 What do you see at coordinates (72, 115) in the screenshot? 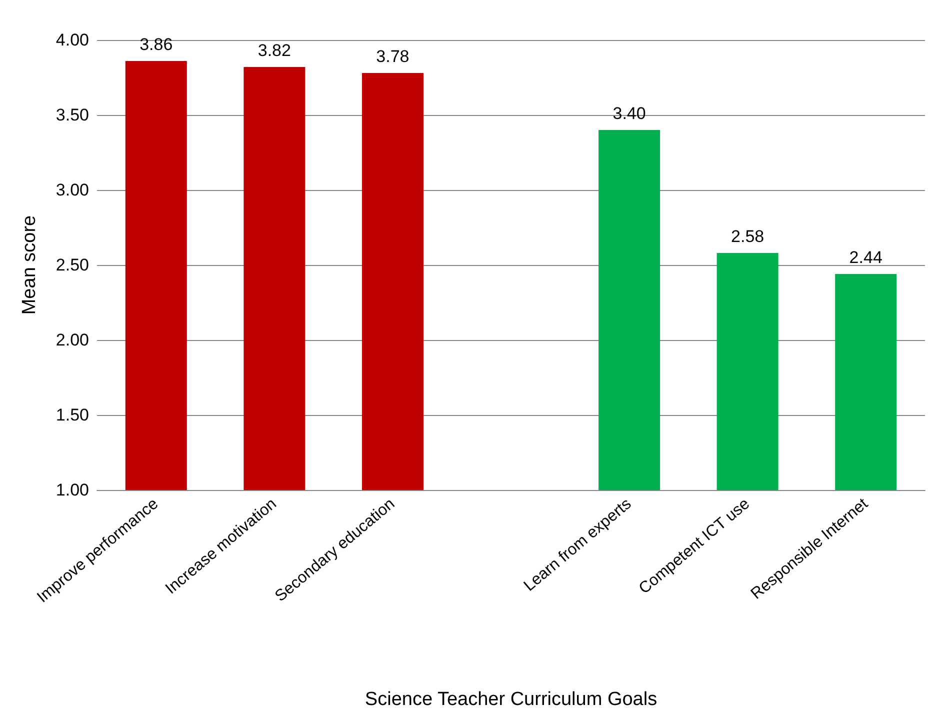
I see `y-tick-label: 3.50` at bounding box center [72, 115].